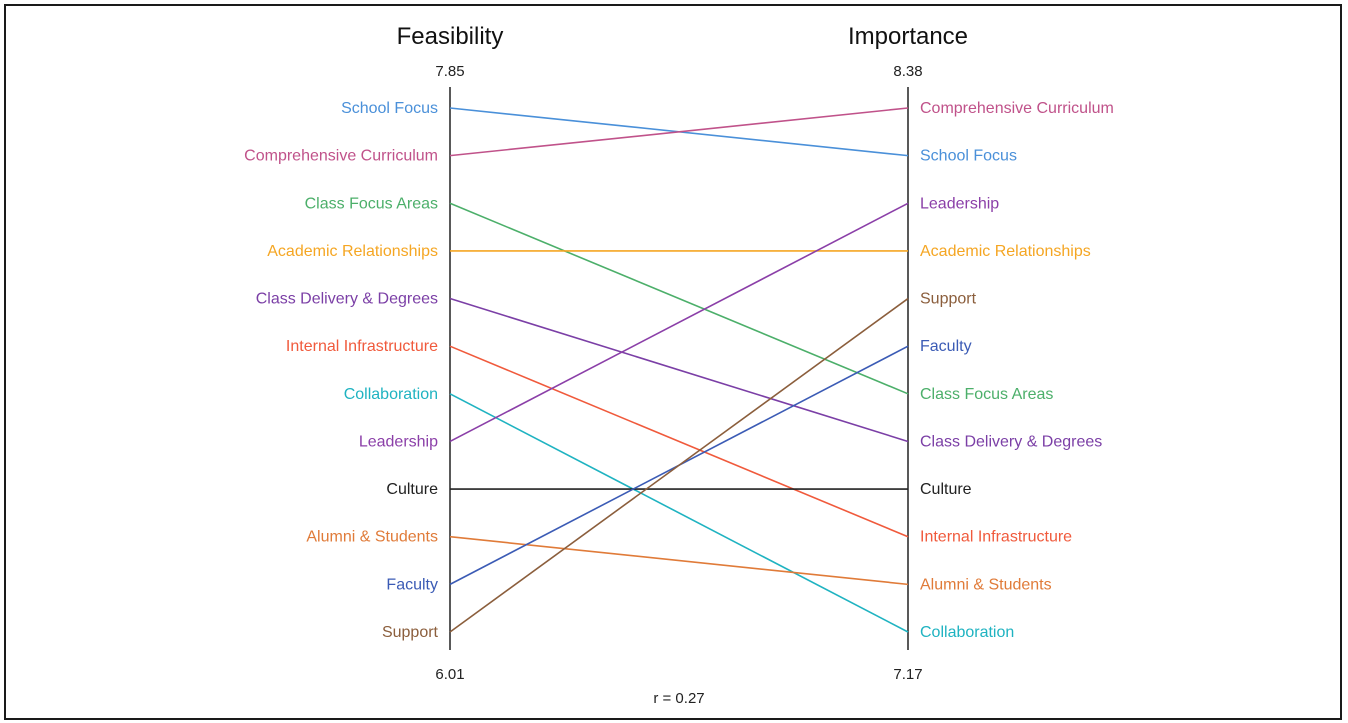 The width and height of the screenshot is (1348, 723). I want to click on left-axis-max-label: 7.85, so click(449, 71).